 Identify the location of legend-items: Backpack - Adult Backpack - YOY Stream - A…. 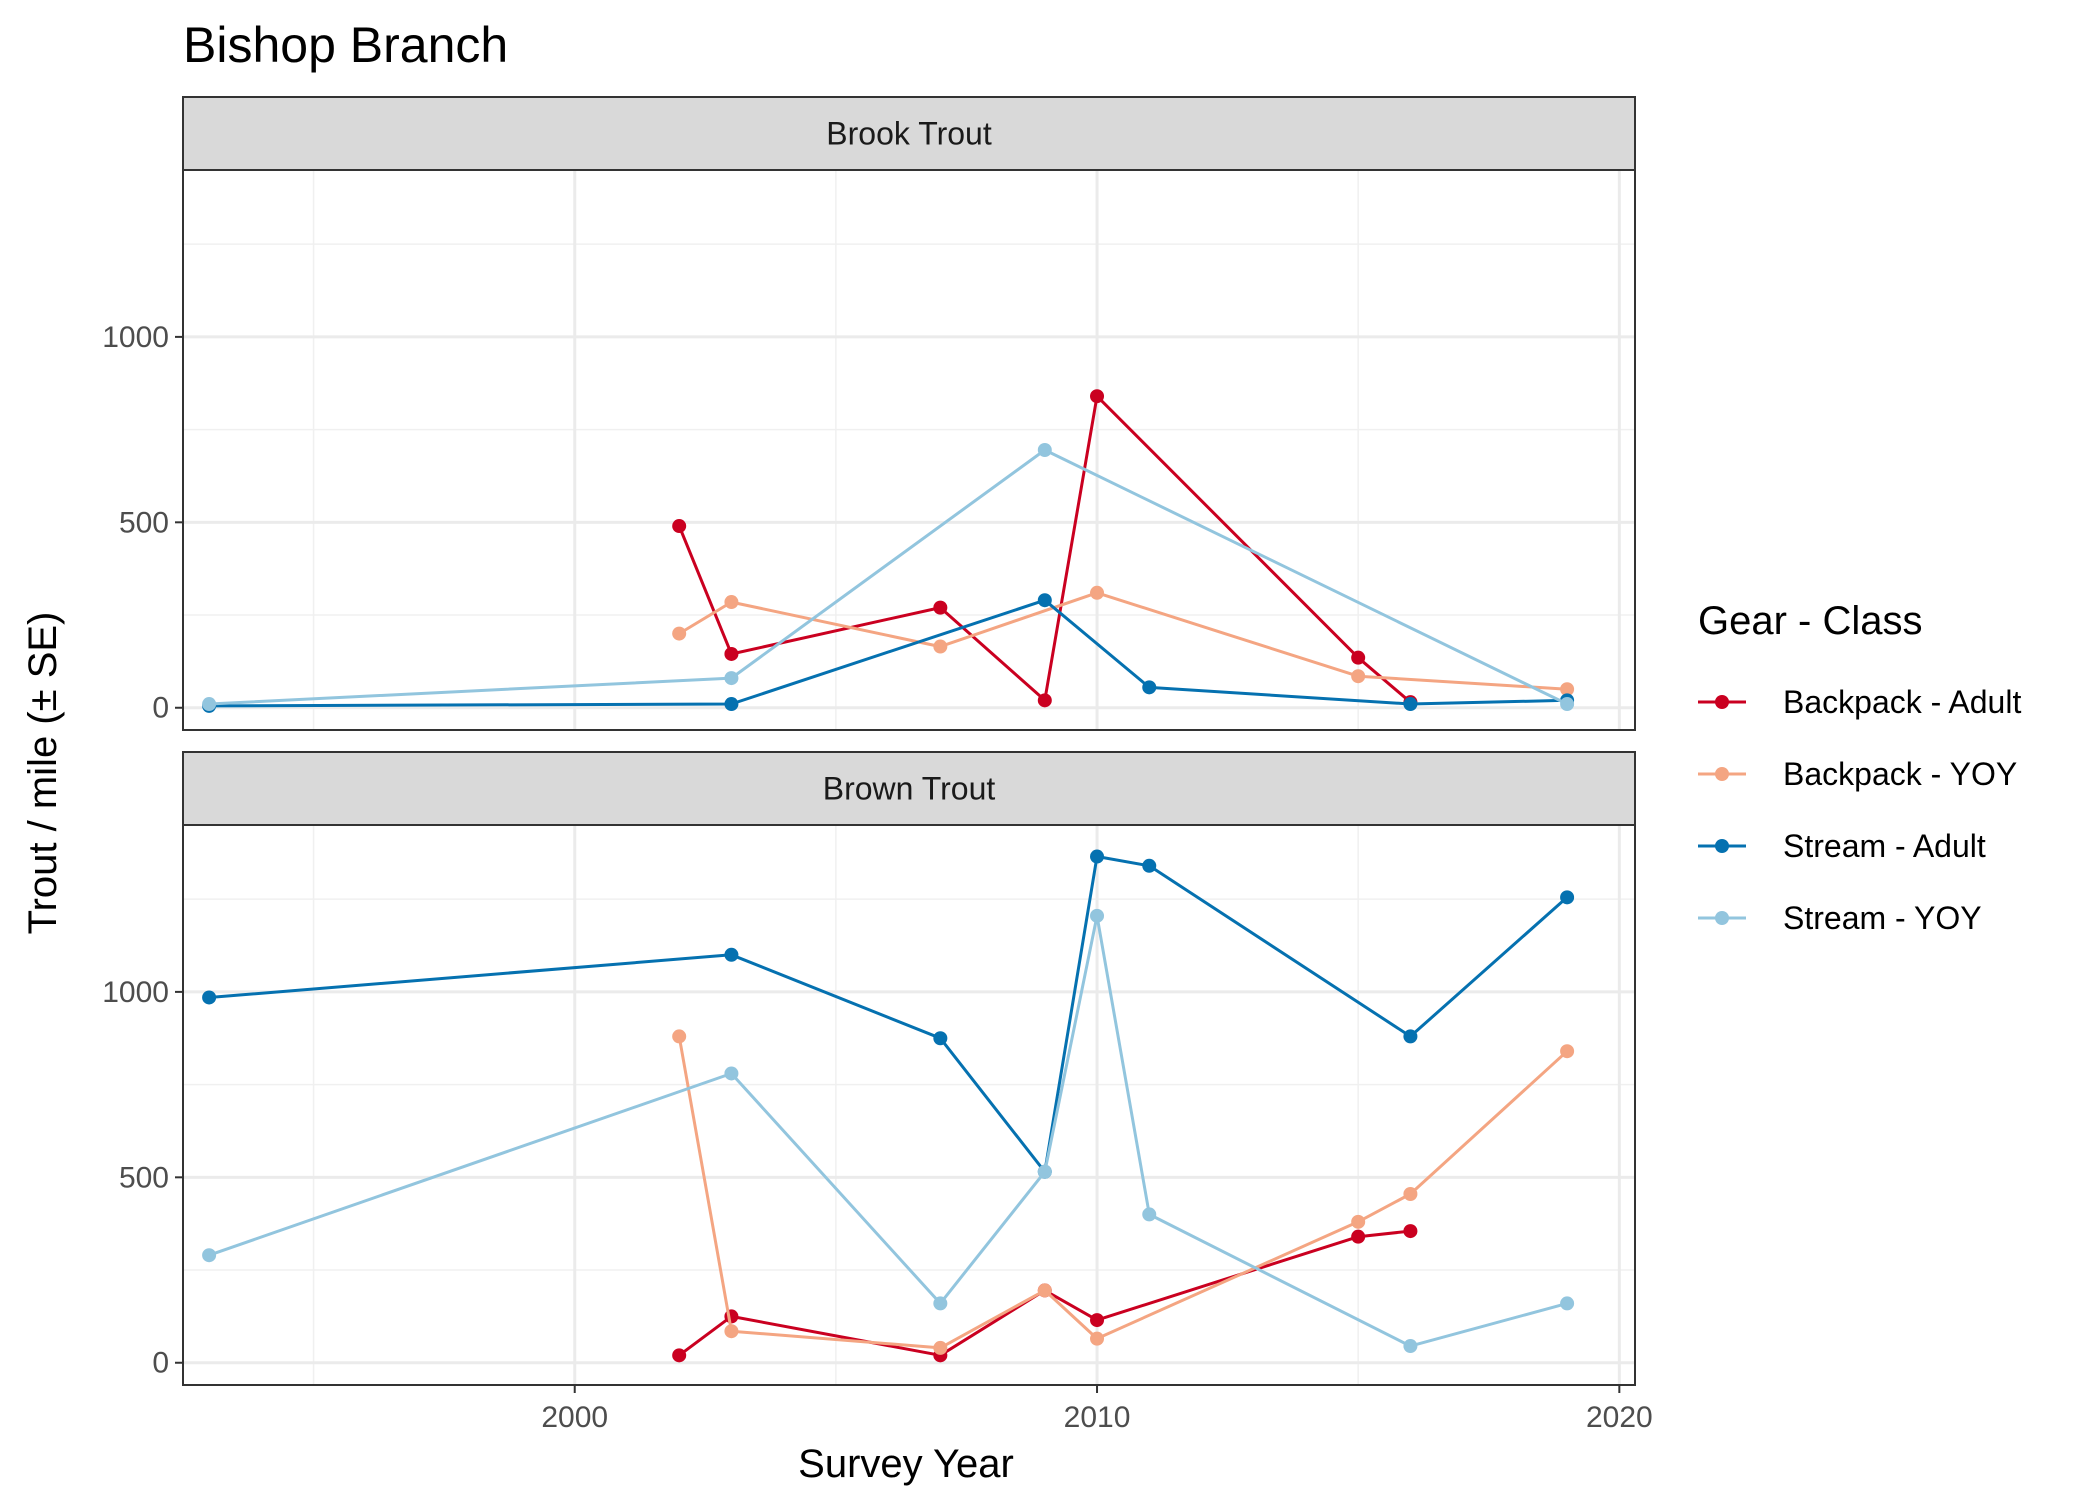
(1859, 810).